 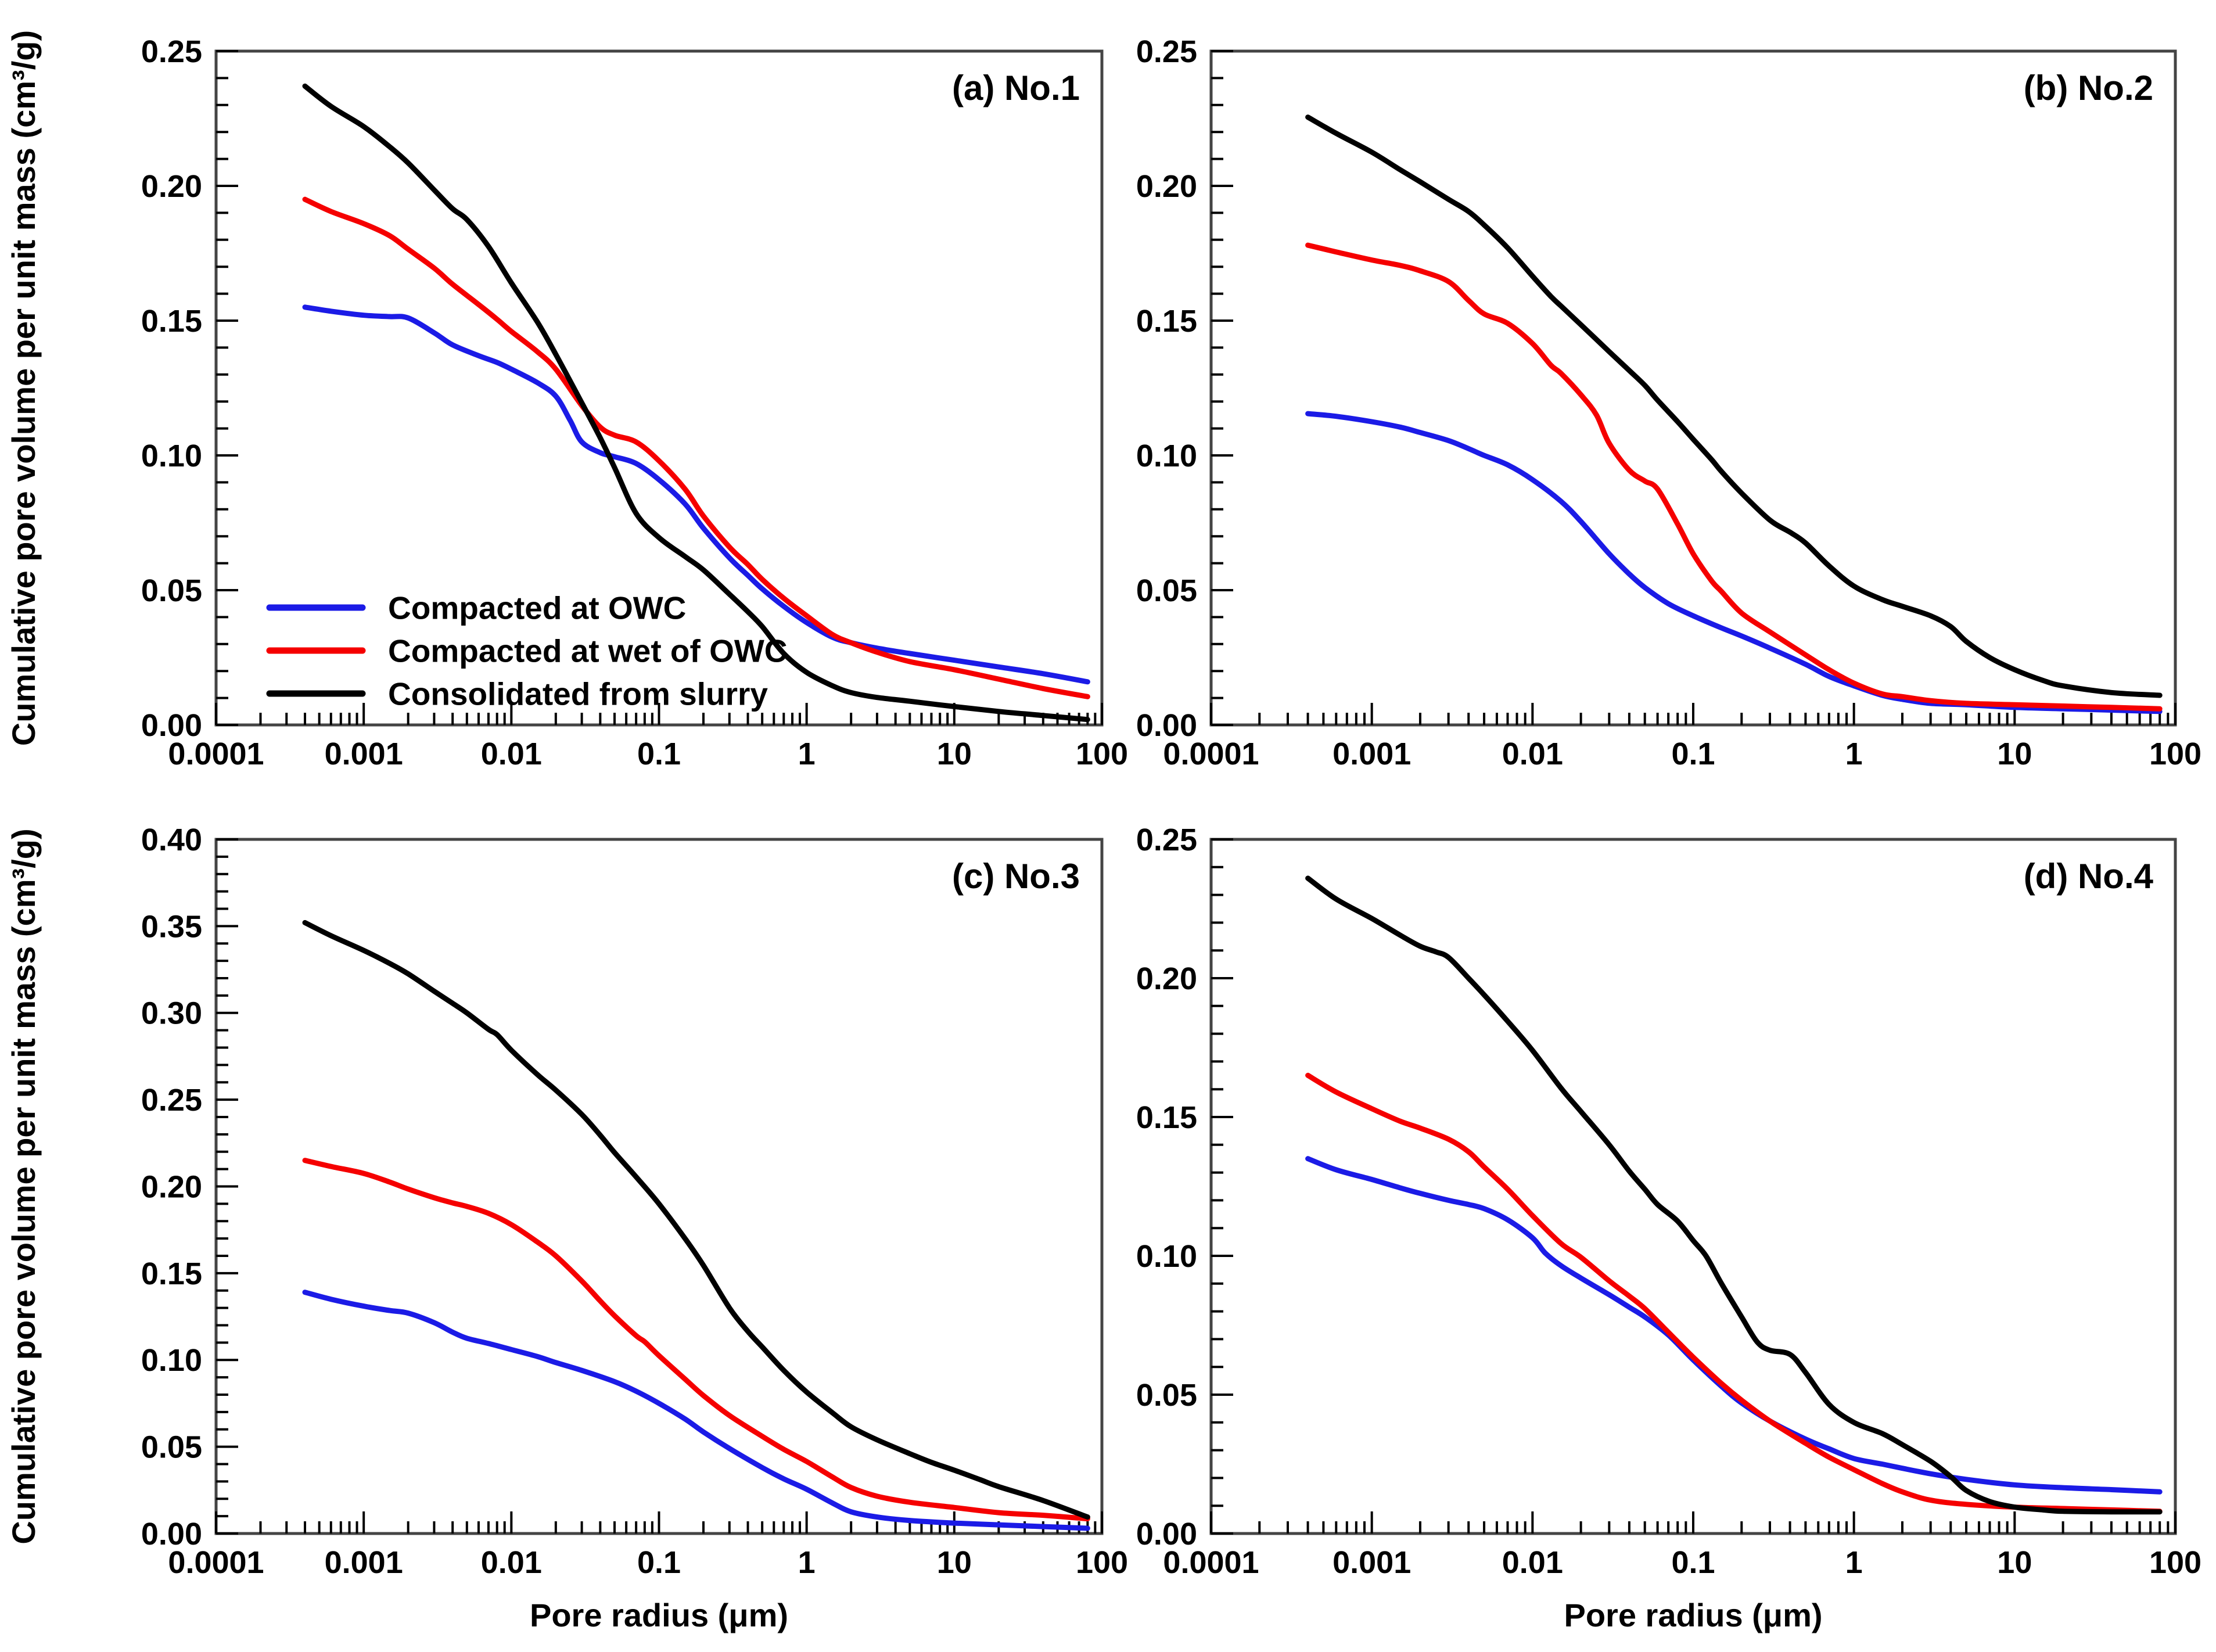 I want to click on y-tick-label: 0.40, so click(x=171, y=840).